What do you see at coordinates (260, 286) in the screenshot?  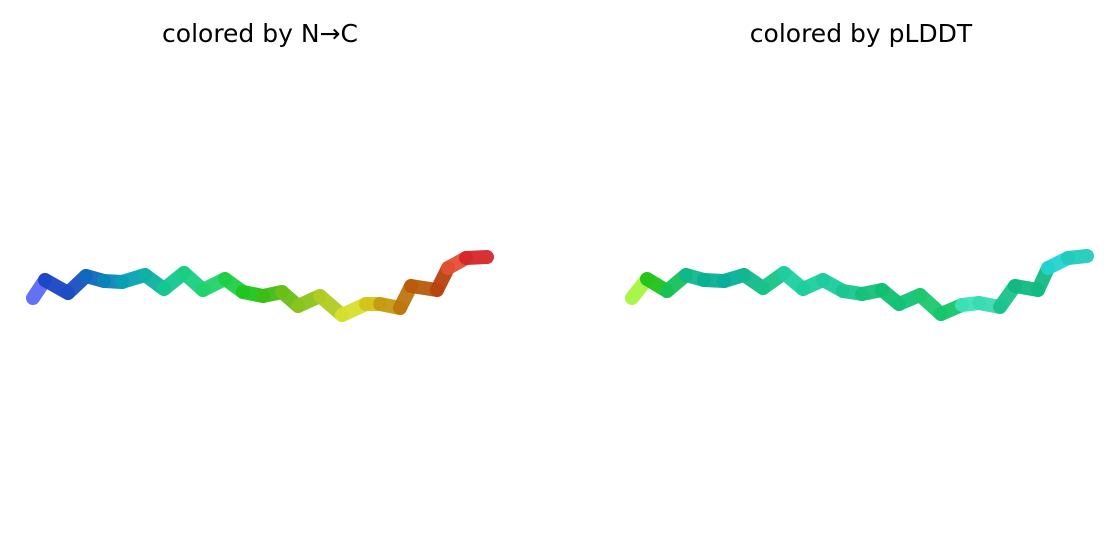 I see `backbone-trace-n-to-c` at bounding box center [260, 286].